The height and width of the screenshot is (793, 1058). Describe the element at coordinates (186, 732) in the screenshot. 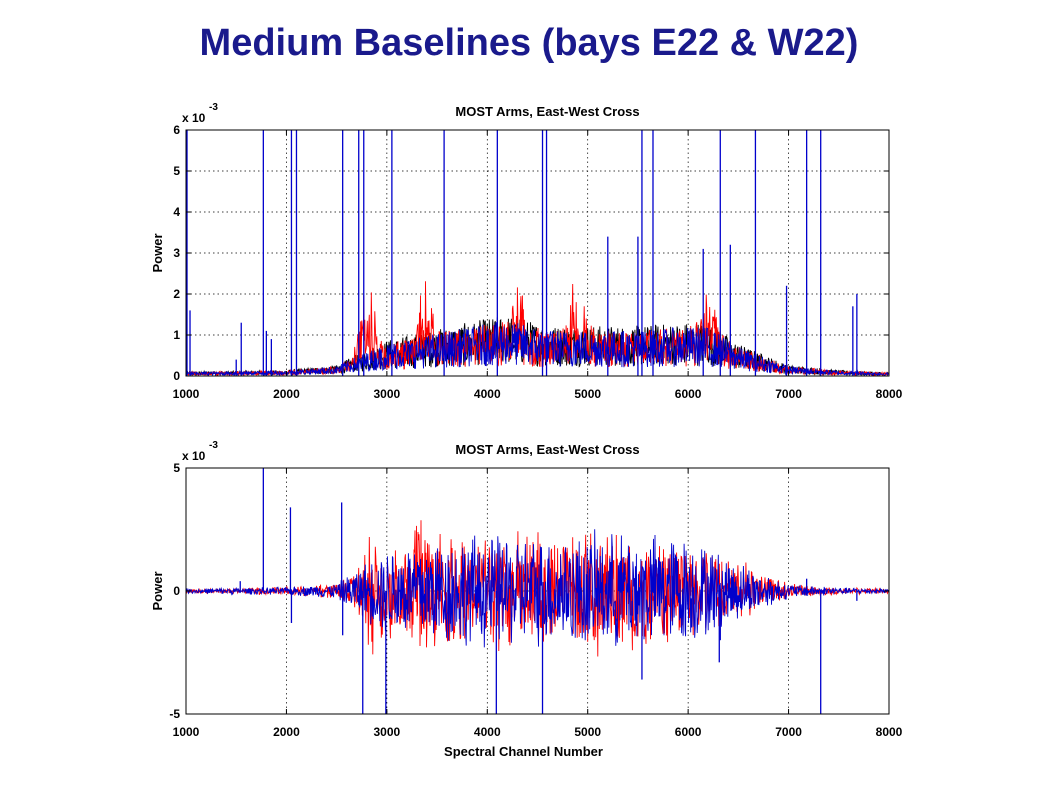

I see `bottom-xtick-label: 1000` at that location.